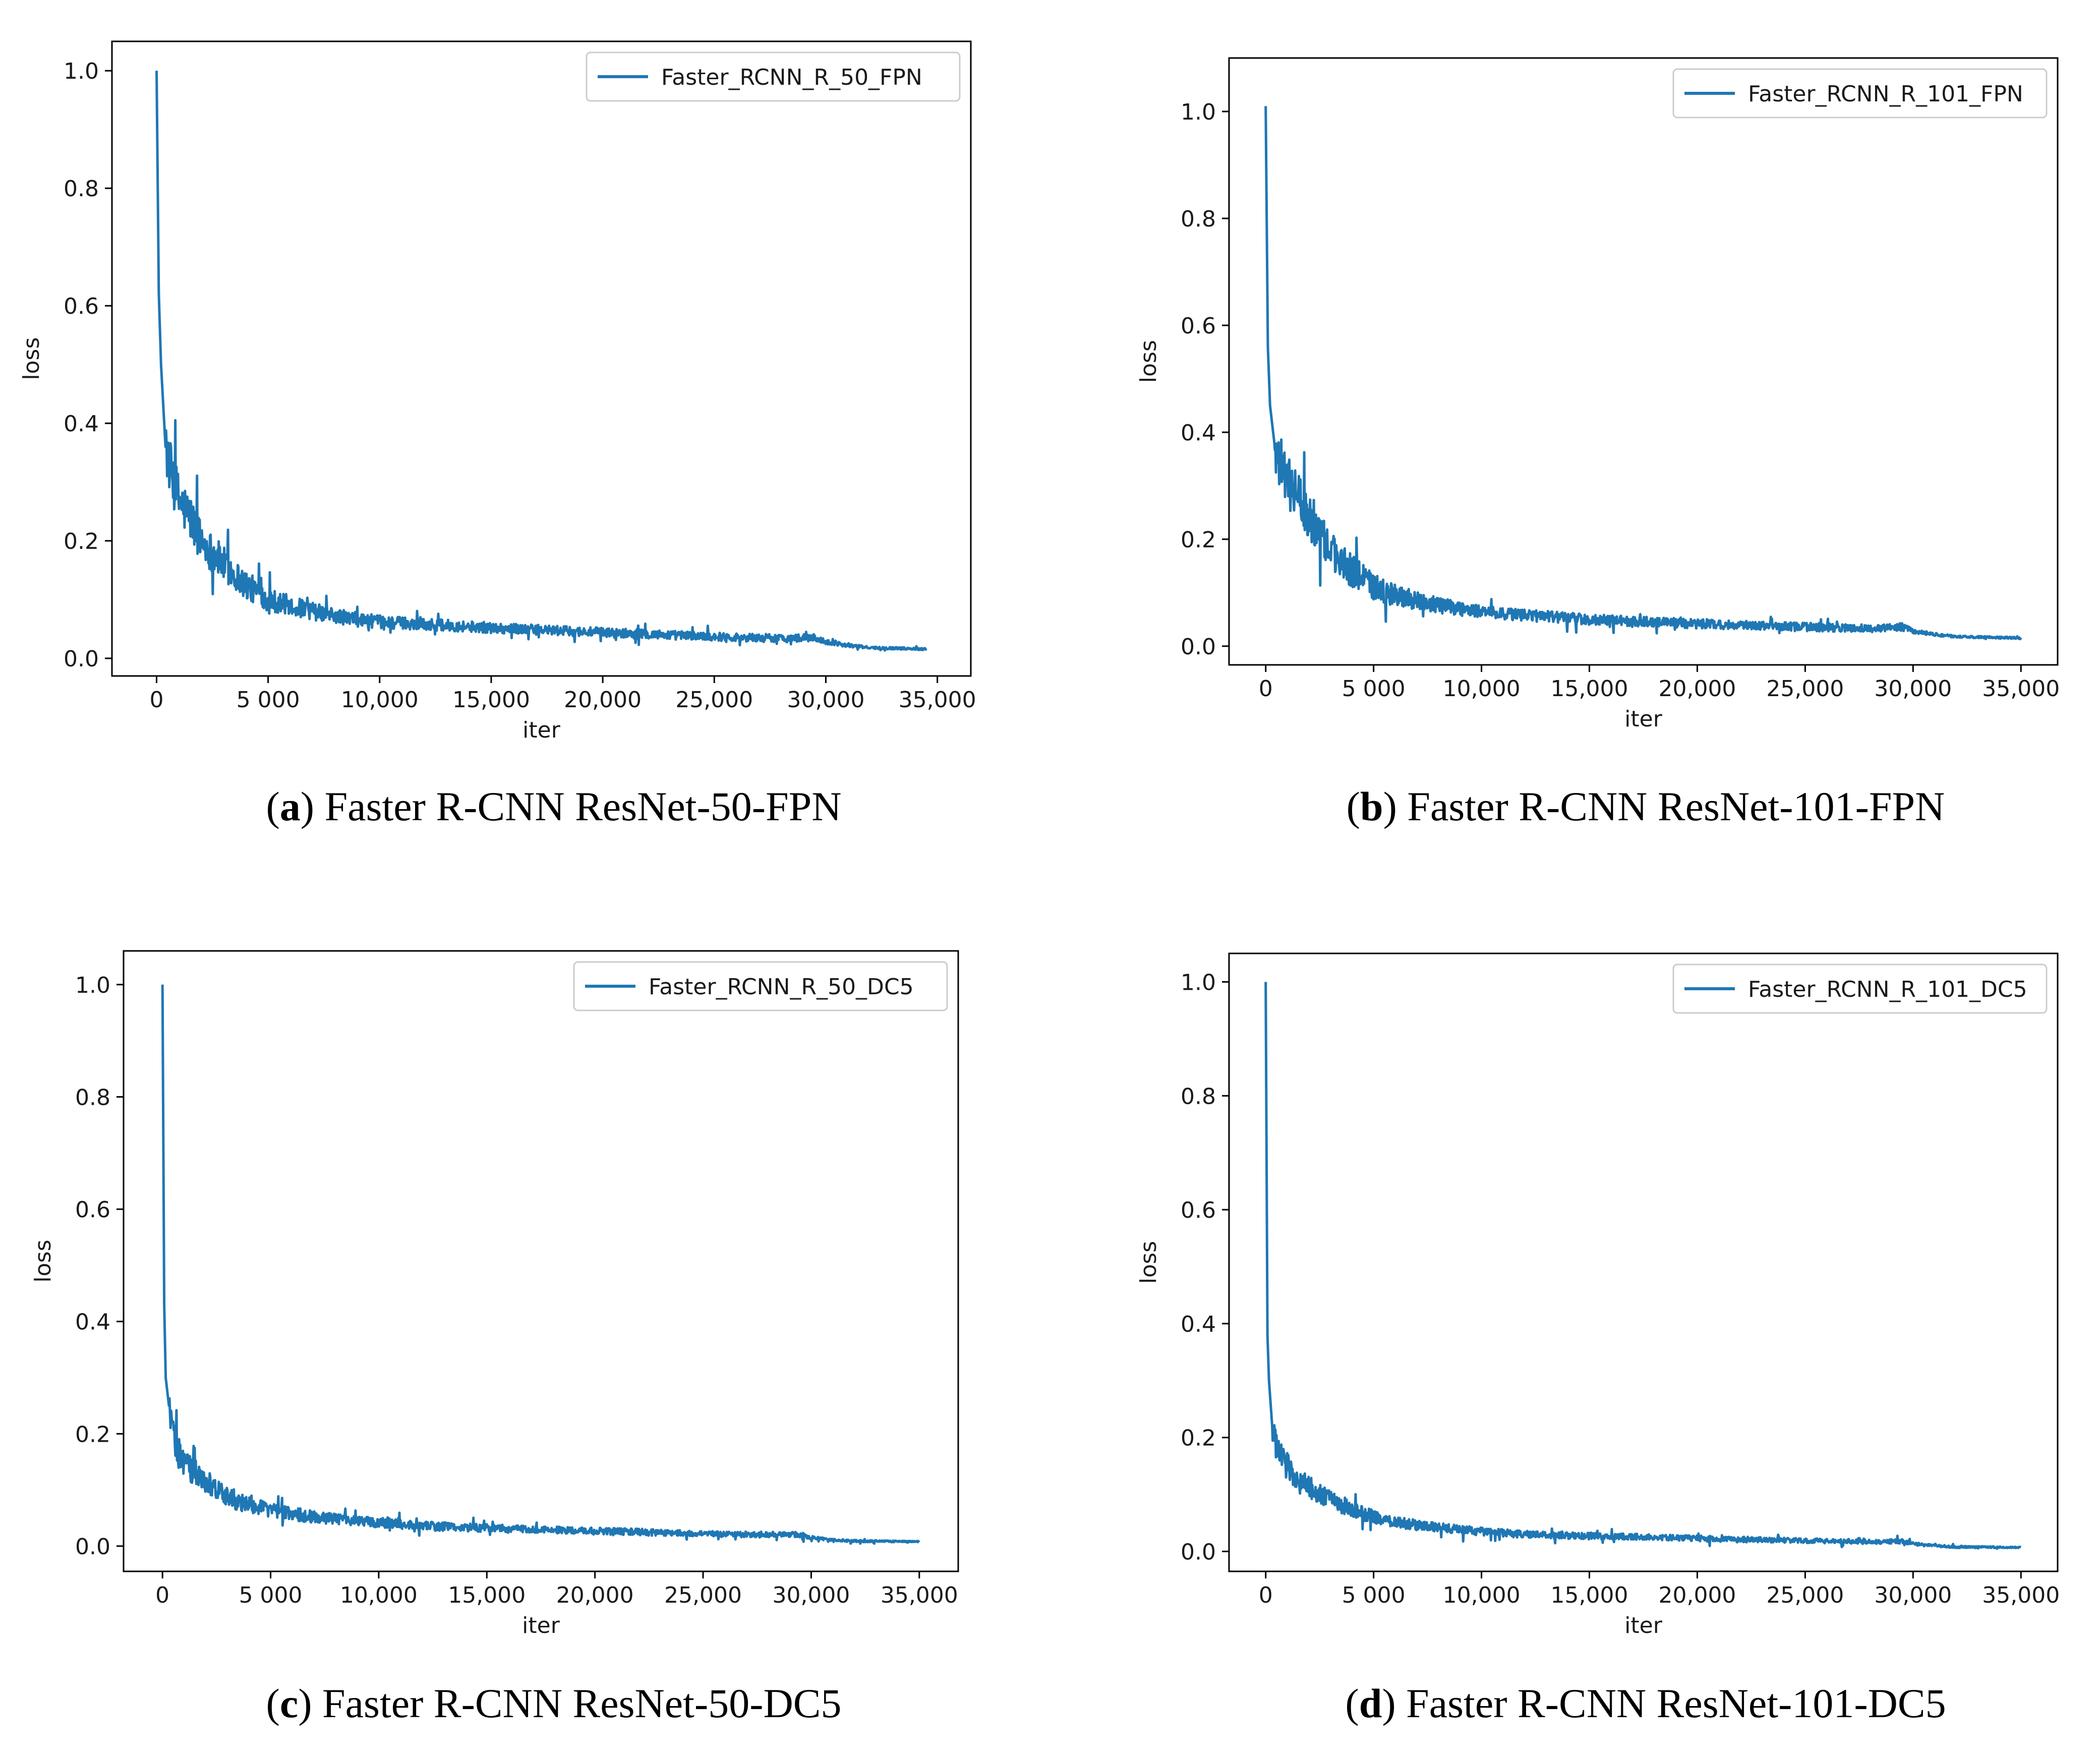 The height and width of the screenshot is (1756, 2100). I want to click on caption-text: Faster R-CNN ResNet-50-DC5, so click(582, 1703).